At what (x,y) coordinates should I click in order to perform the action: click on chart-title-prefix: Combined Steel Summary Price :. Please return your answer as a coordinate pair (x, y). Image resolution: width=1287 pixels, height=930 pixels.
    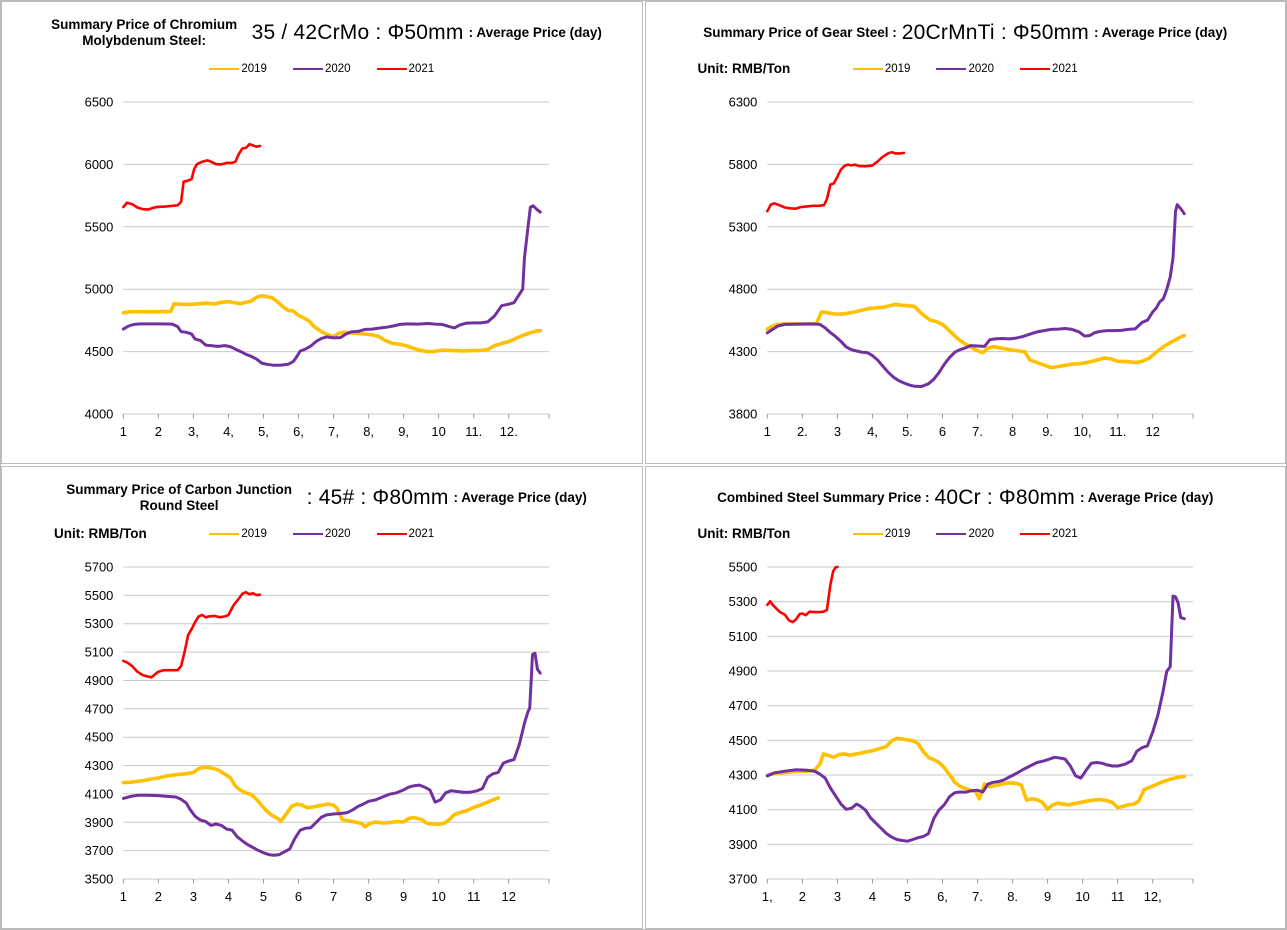
    Looking at the image, I should click on (823, 498).